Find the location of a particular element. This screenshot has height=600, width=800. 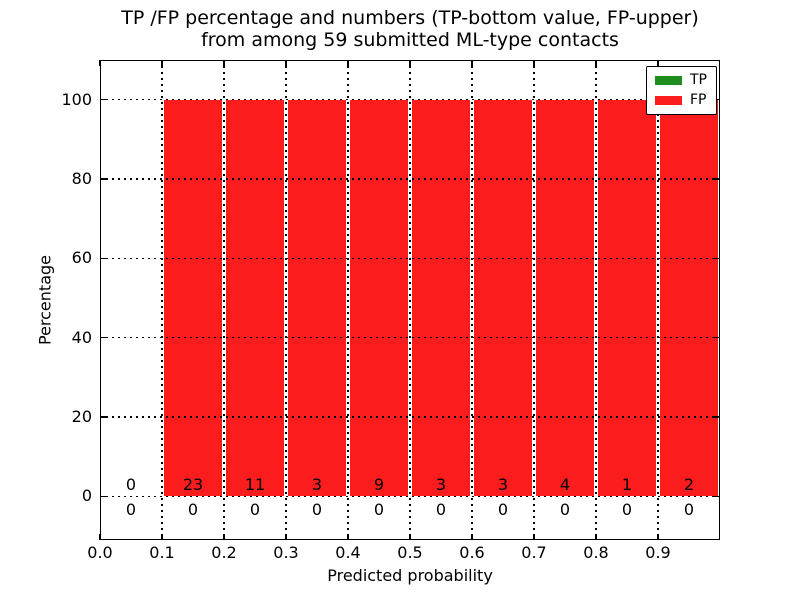

y-tick-label: 20 is located at coordinates (81, 417).